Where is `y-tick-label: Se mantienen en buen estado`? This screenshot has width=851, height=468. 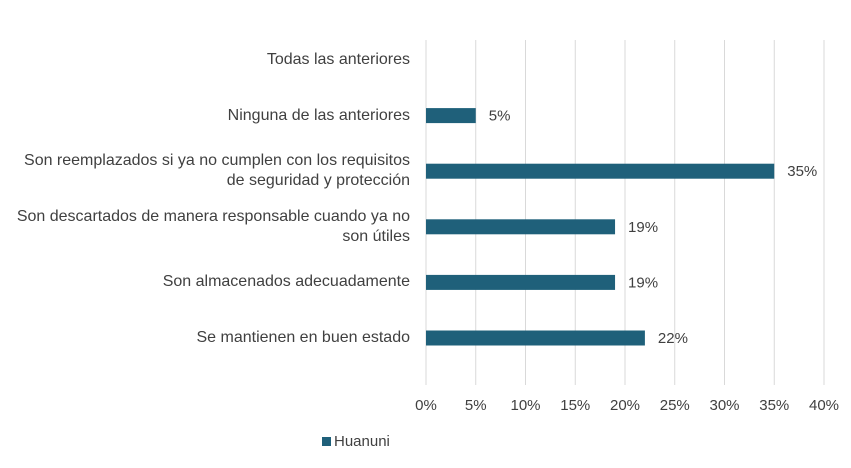
y-tick-label: Se mantienen en buen estado is located at coordinates (303, 337).